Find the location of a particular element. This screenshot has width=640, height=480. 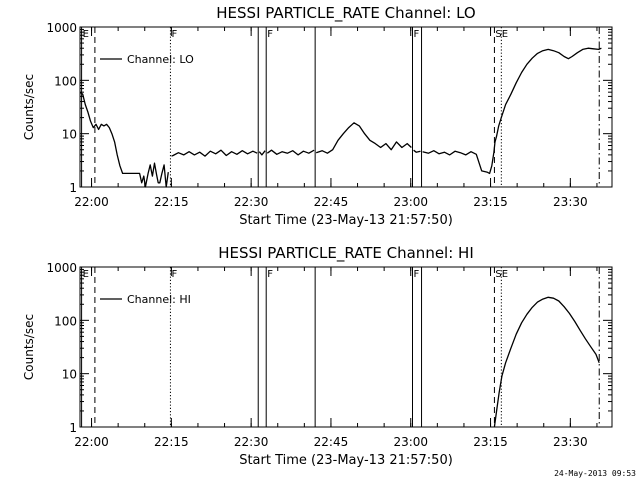

legend-label: Channel: LO is located at coordinates (160, 59).